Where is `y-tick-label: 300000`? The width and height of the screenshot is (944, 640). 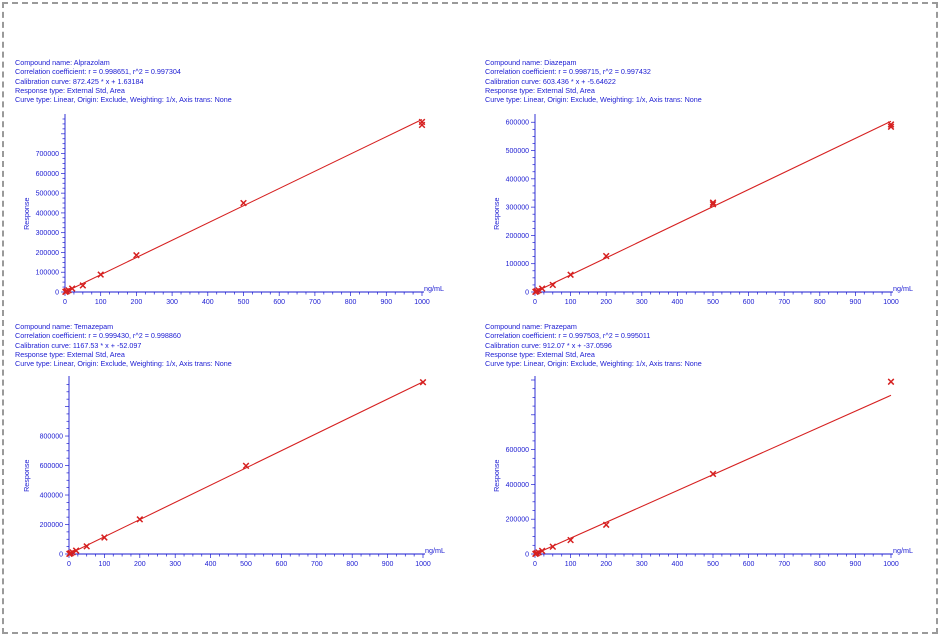
y-tick-label: 300000 is located at coordinates (47, 233).